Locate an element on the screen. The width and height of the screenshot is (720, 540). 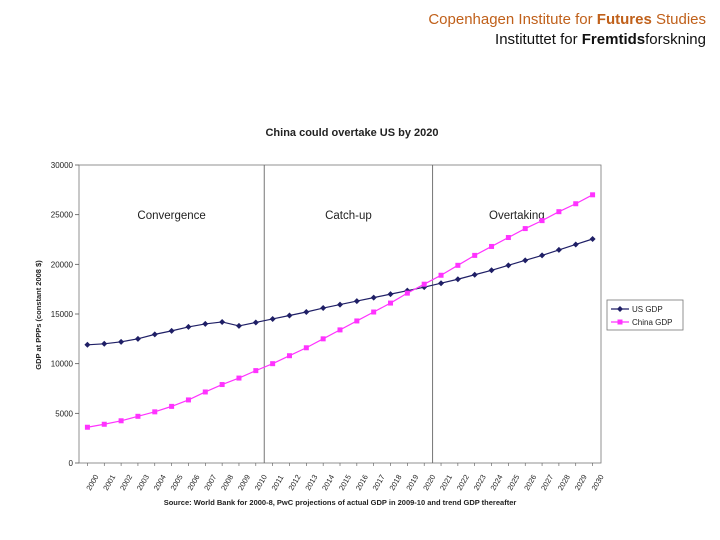
x-tick-label: 2004 is located at coordinates (160, 482).